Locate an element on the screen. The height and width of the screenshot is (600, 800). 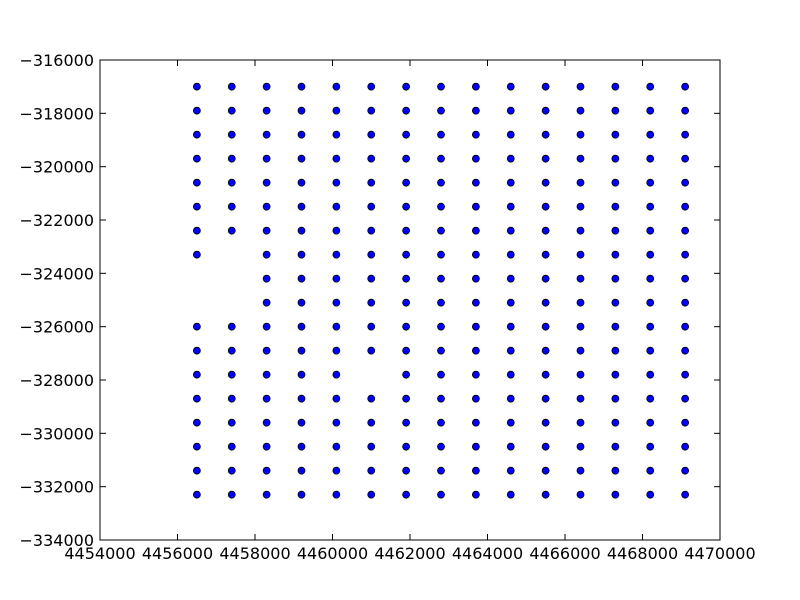
x-tick-label: 4462000 is located at coordinates (409, 553).